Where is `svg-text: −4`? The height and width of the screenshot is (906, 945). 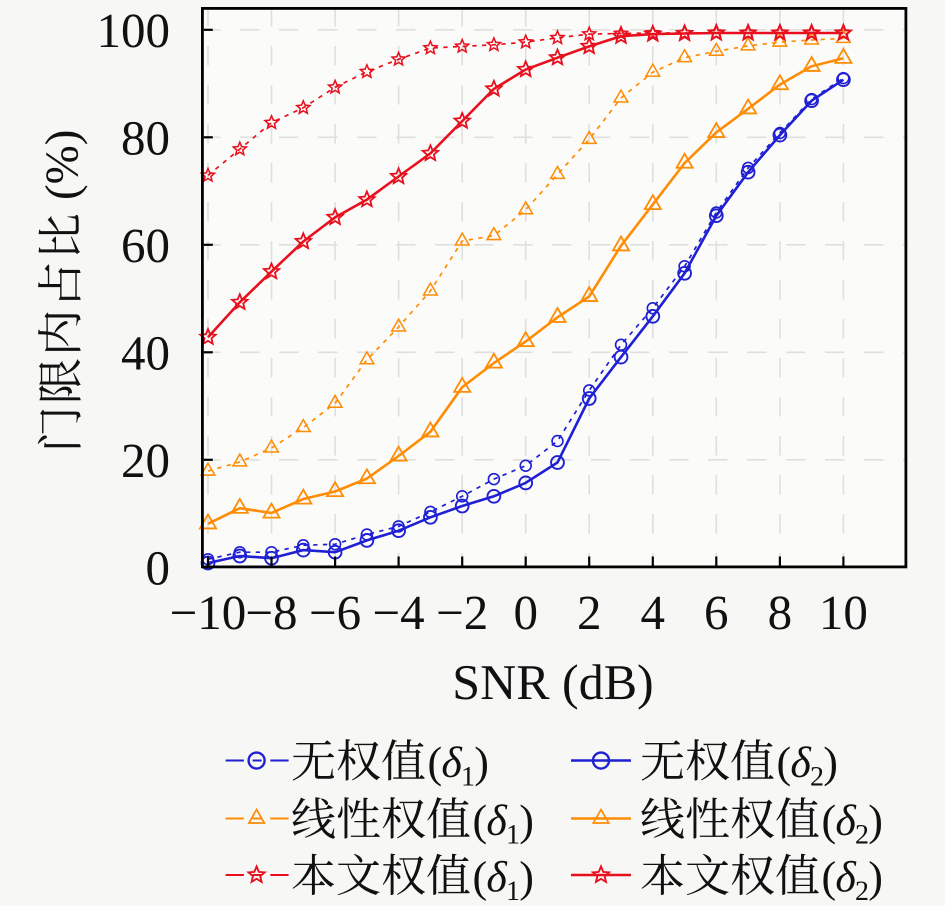
svg-text: −4 is located at coordinates (399, 612).